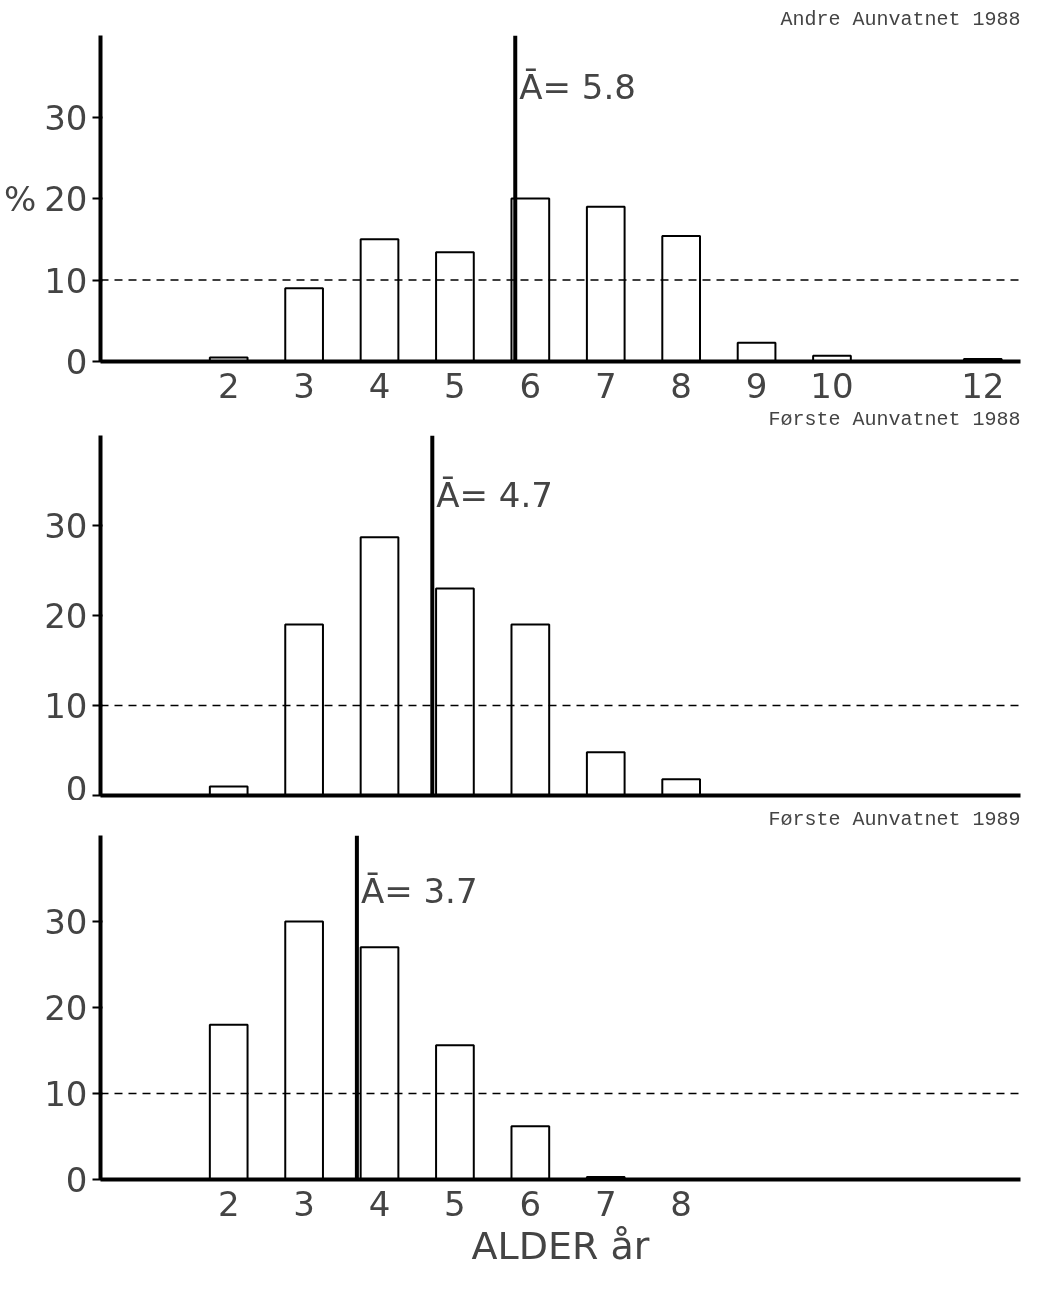  Describe the element at coordinates (900, 19) in the screenshot. I see `chart-title: Andre Aunvatnet 1988` at that location.